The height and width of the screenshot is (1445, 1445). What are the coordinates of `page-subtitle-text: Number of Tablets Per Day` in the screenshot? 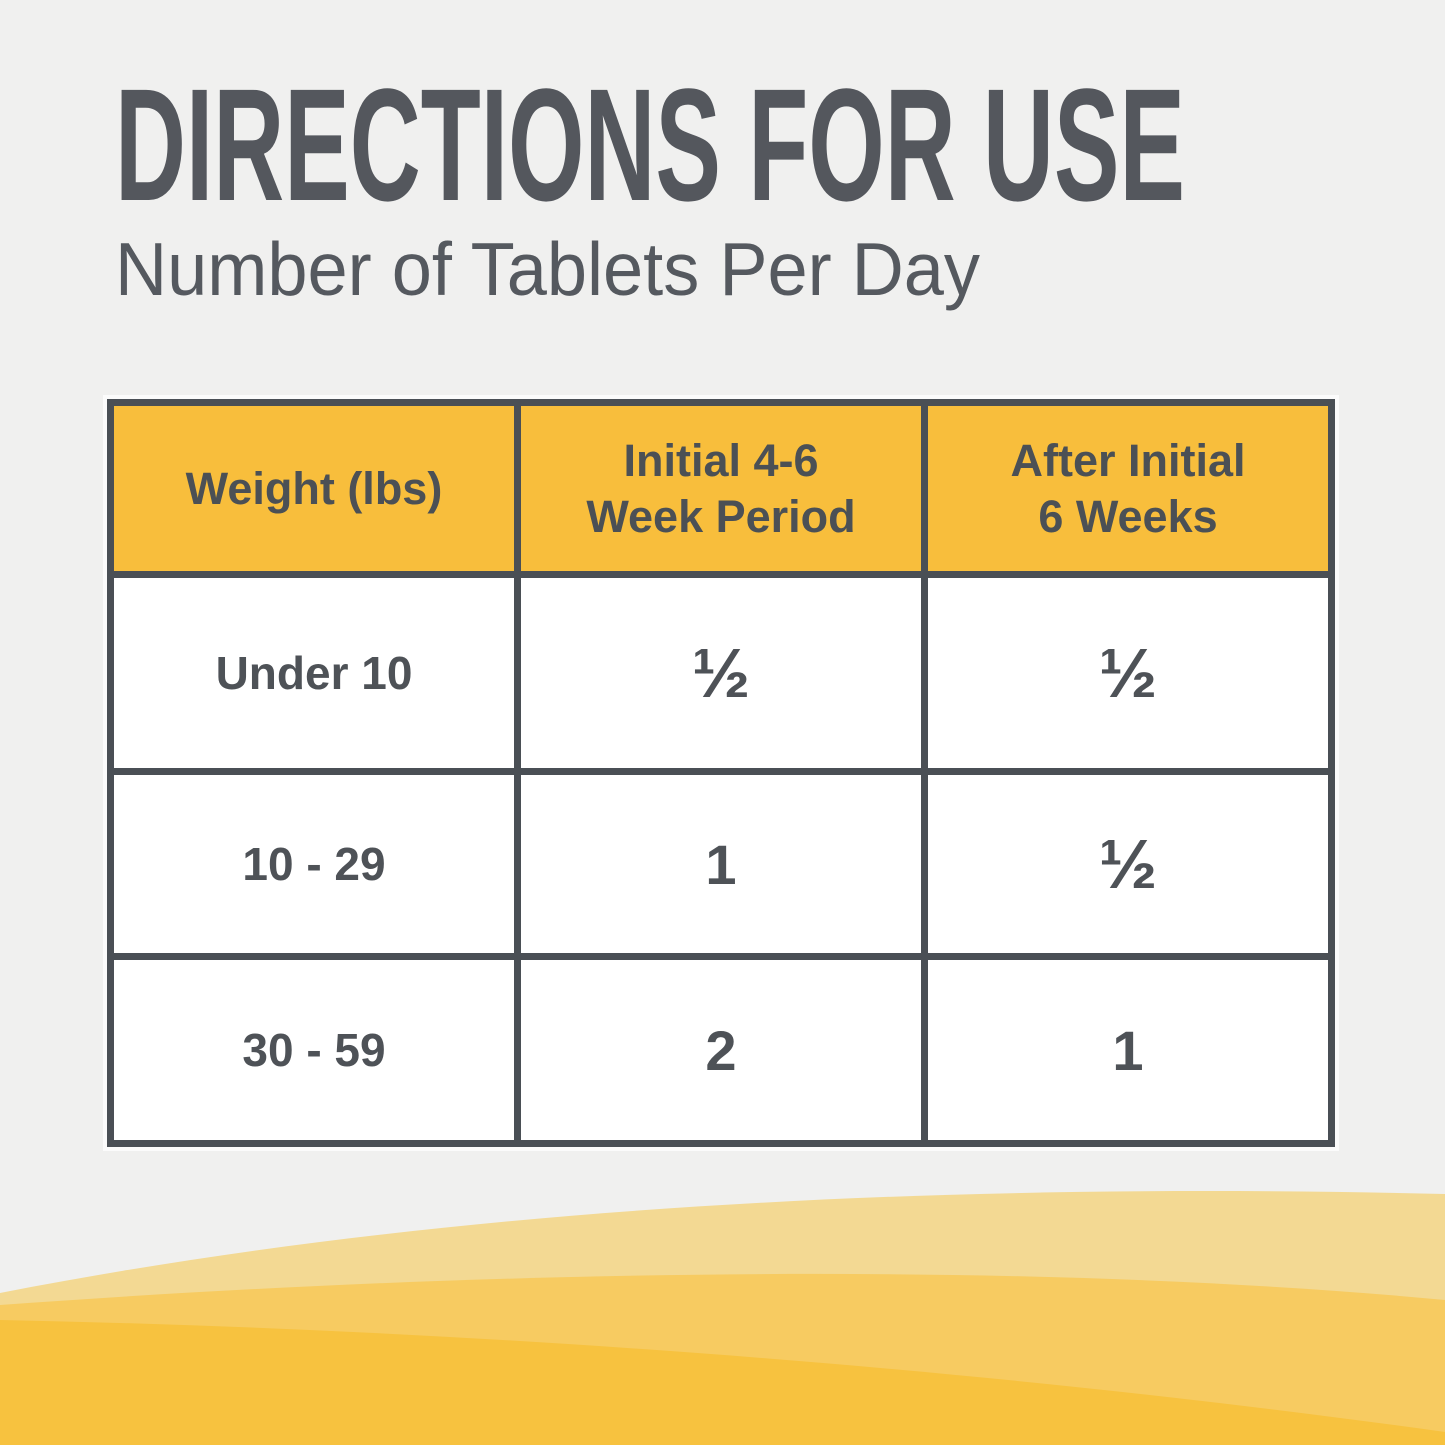 It's located at (547, 269).